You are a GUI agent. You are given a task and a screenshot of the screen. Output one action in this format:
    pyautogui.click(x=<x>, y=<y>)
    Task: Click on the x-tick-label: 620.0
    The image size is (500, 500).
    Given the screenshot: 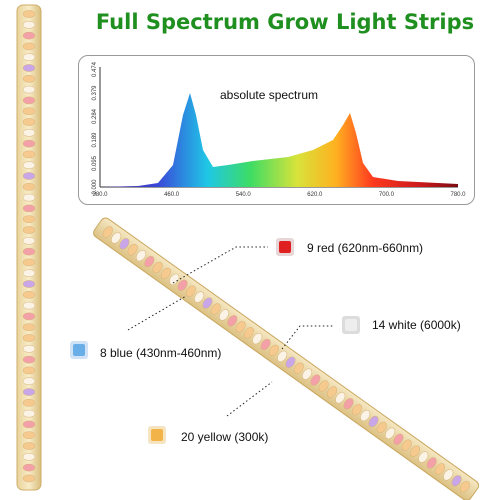 What is the action you would take?
    pyautogui.click(x=315, y=195)
    